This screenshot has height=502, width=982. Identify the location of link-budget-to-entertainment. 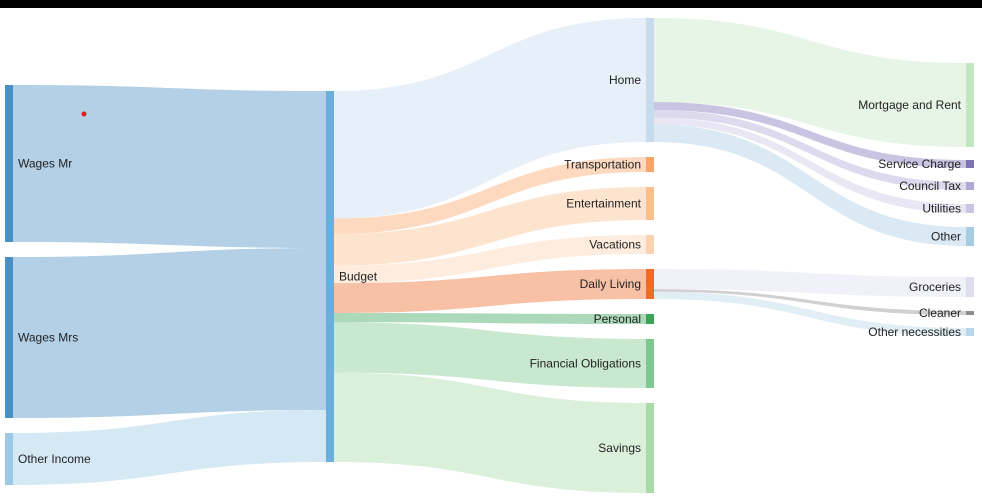
(490, 226).